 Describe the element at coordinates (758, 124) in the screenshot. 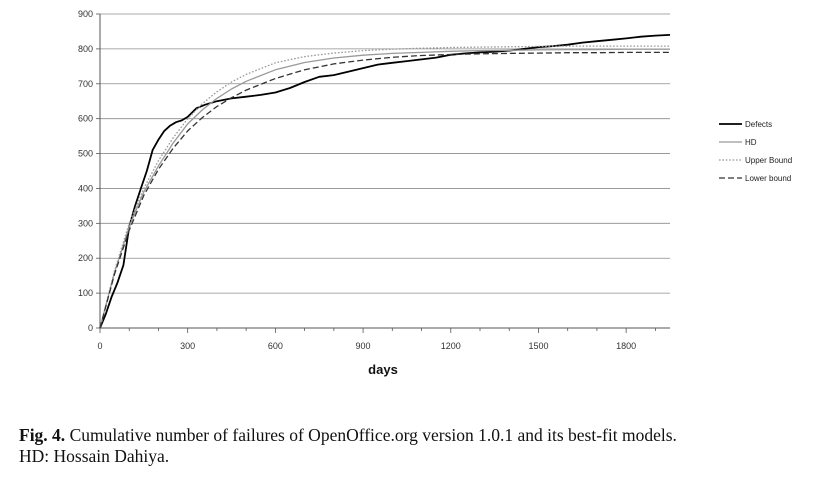

I see `legend-label: Defects` at that location.